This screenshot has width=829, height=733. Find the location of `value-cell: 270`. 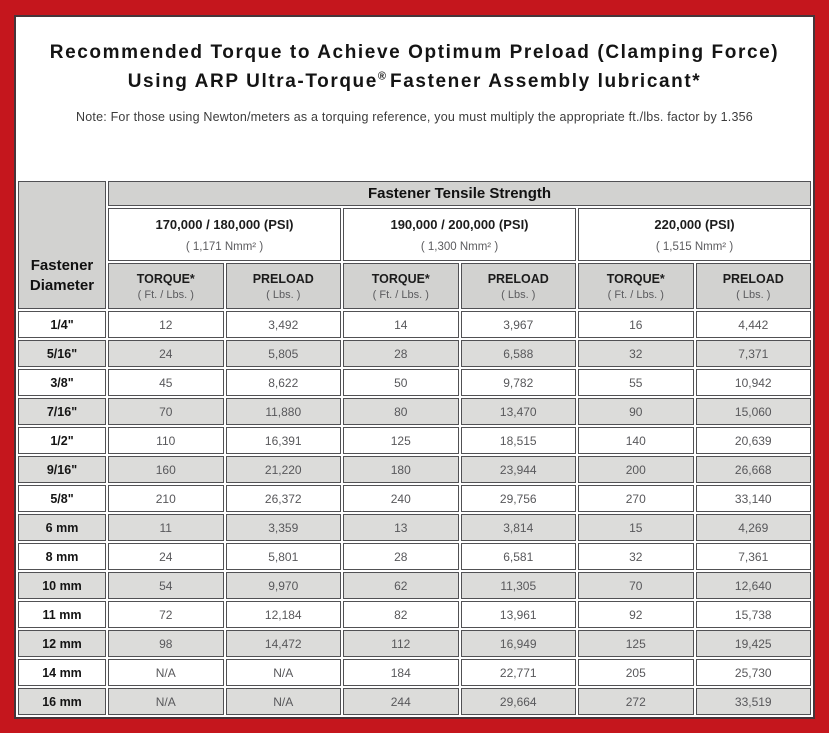

value-cell: 270 is located at coordinates (636, 498).